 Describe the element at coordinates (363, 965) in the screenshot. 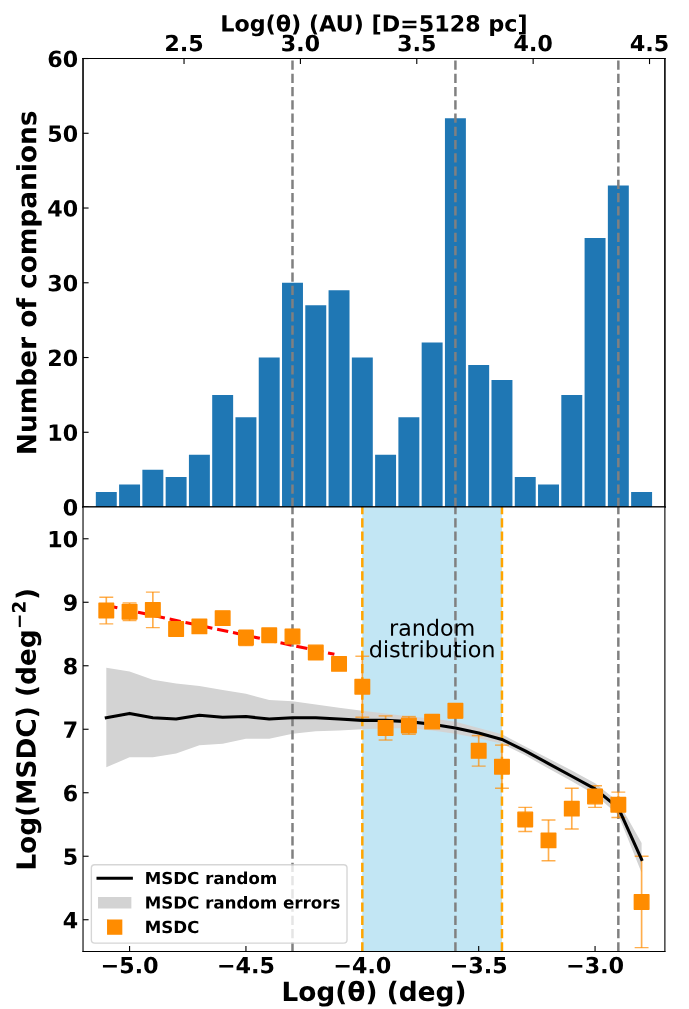

I see `x-tick-label: −4.0` at that location.